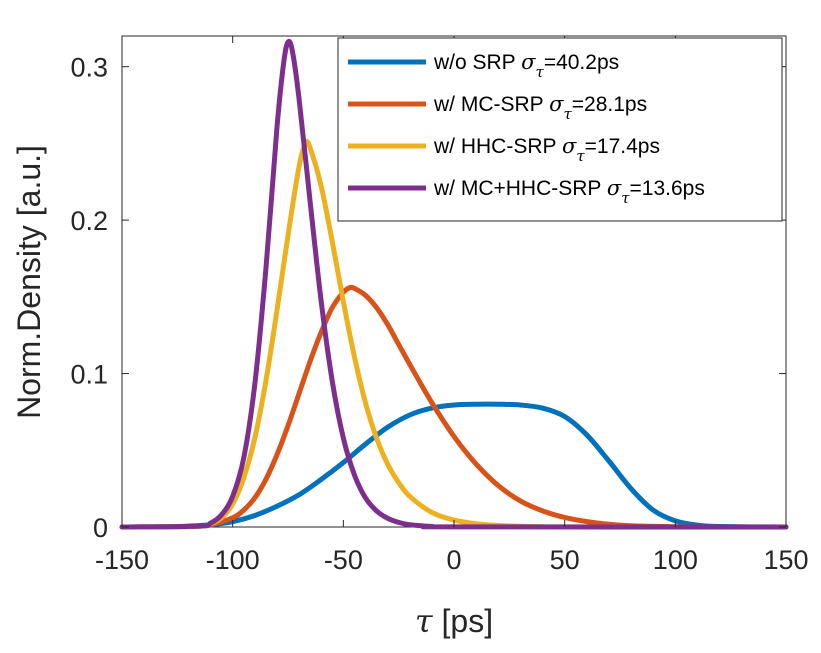 The width and height of the screenshot is (821, 653). What do you see at coordinates (453, 560) in the screenshot?
I see `x-tick-label: 0` at bounding box center [453, 560].